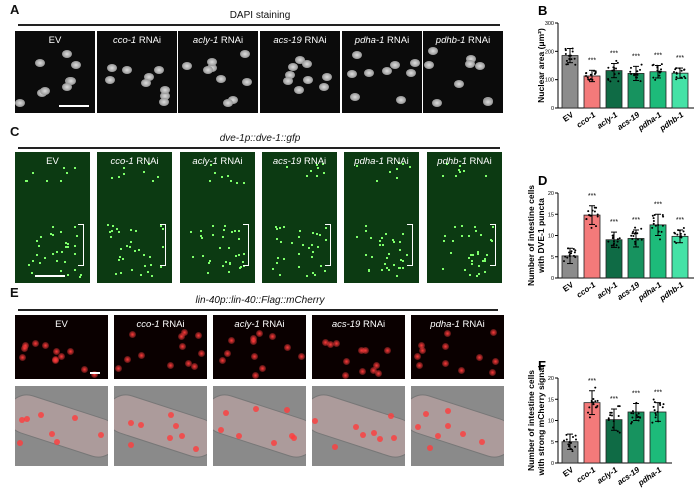  What do you see at coordinates (258, 310) in the screenshot?
I see `panel-e-header-line` at bounding box center [258, 310].